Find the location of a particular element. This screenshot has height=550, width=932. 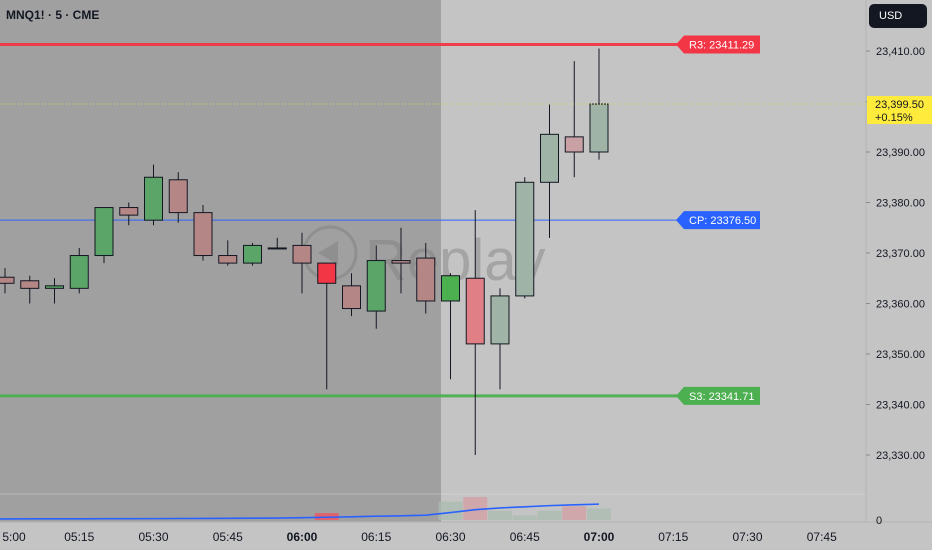

volume-ma-line is located at coordinates (300, 511).